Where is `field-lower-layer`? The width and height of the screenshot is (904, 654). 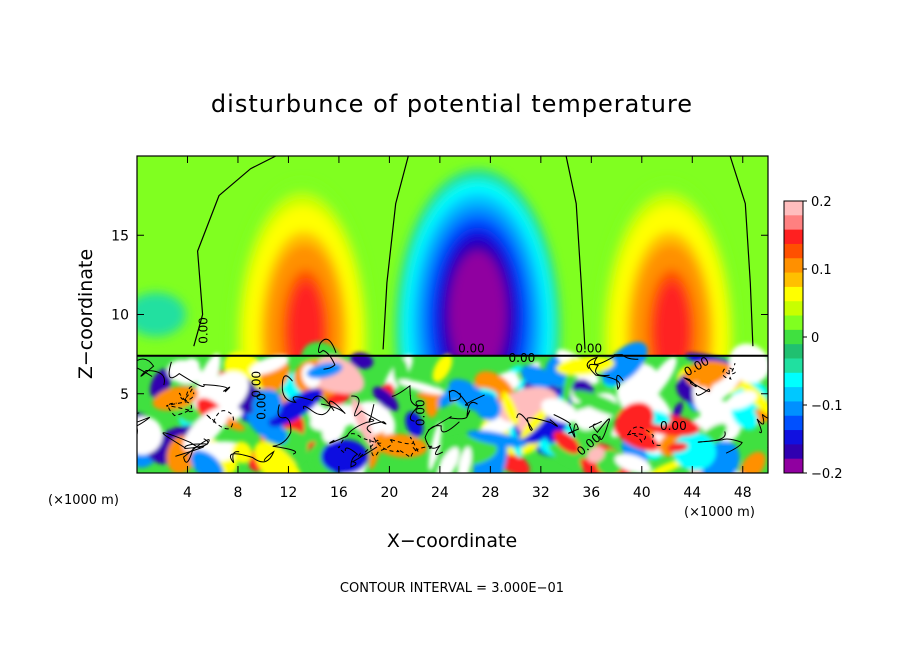 field-lower-layer is located at coordinates (452, 407).